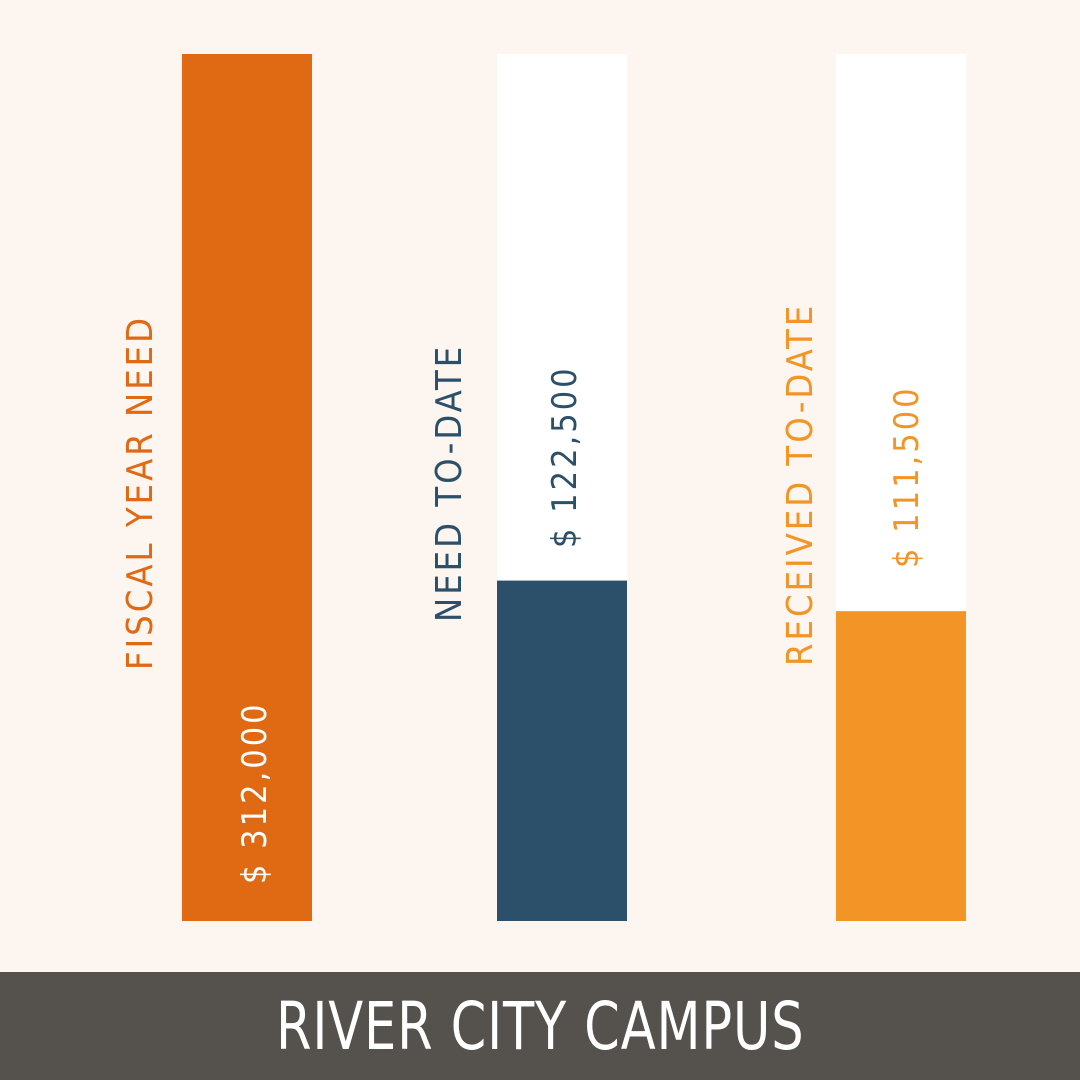  I want to click on category-label-need-to-date: NEED TO-DATE, so click(449, 483).